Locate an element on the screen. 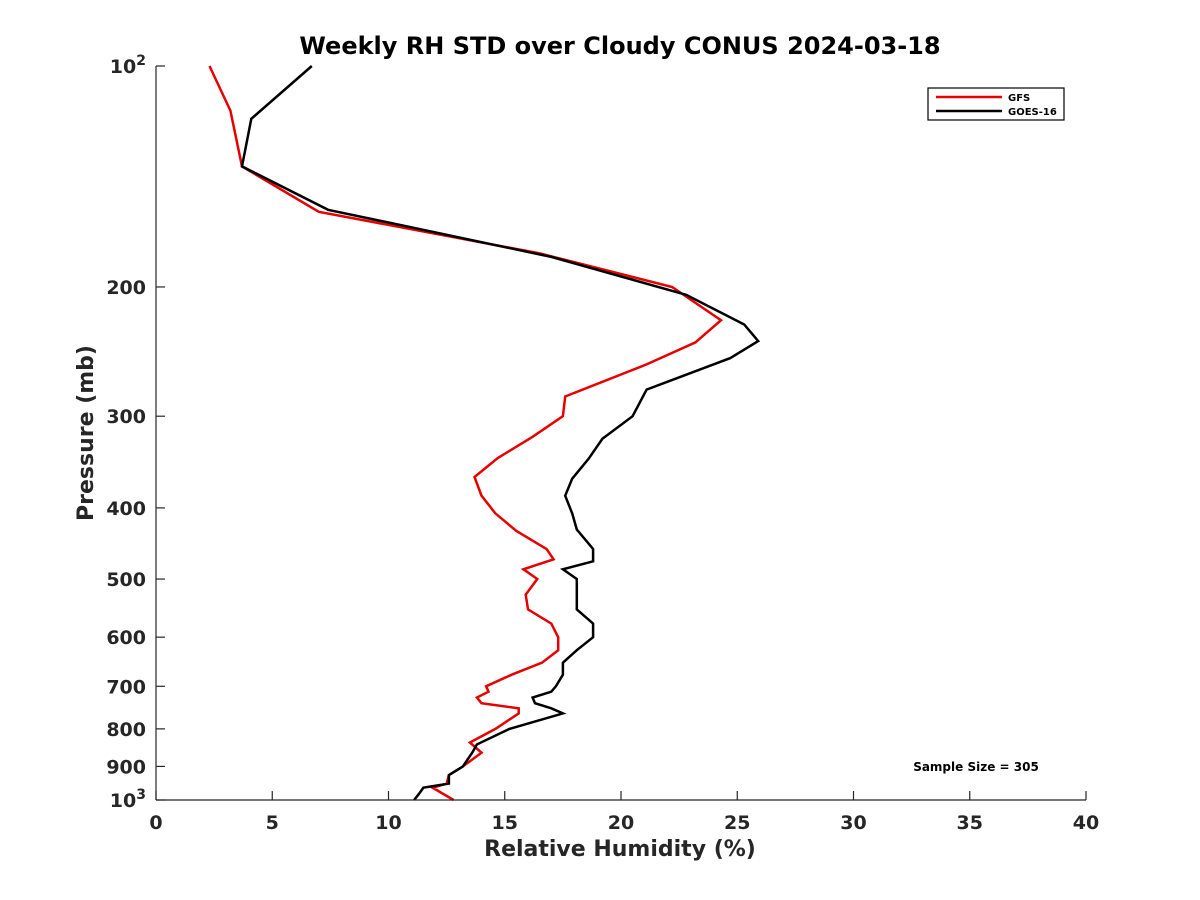  legend: GFS GOES-16 is located at coordinates (996, 104).